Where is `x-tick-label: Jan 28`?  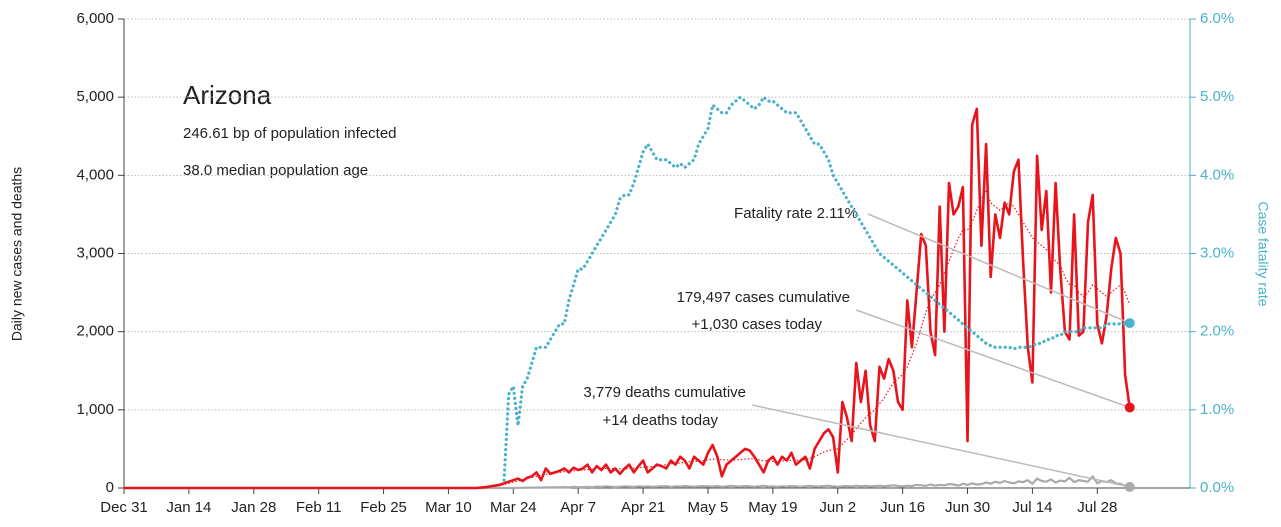 x-tick-label: Jan 28 is located at coordinates (253, 507).